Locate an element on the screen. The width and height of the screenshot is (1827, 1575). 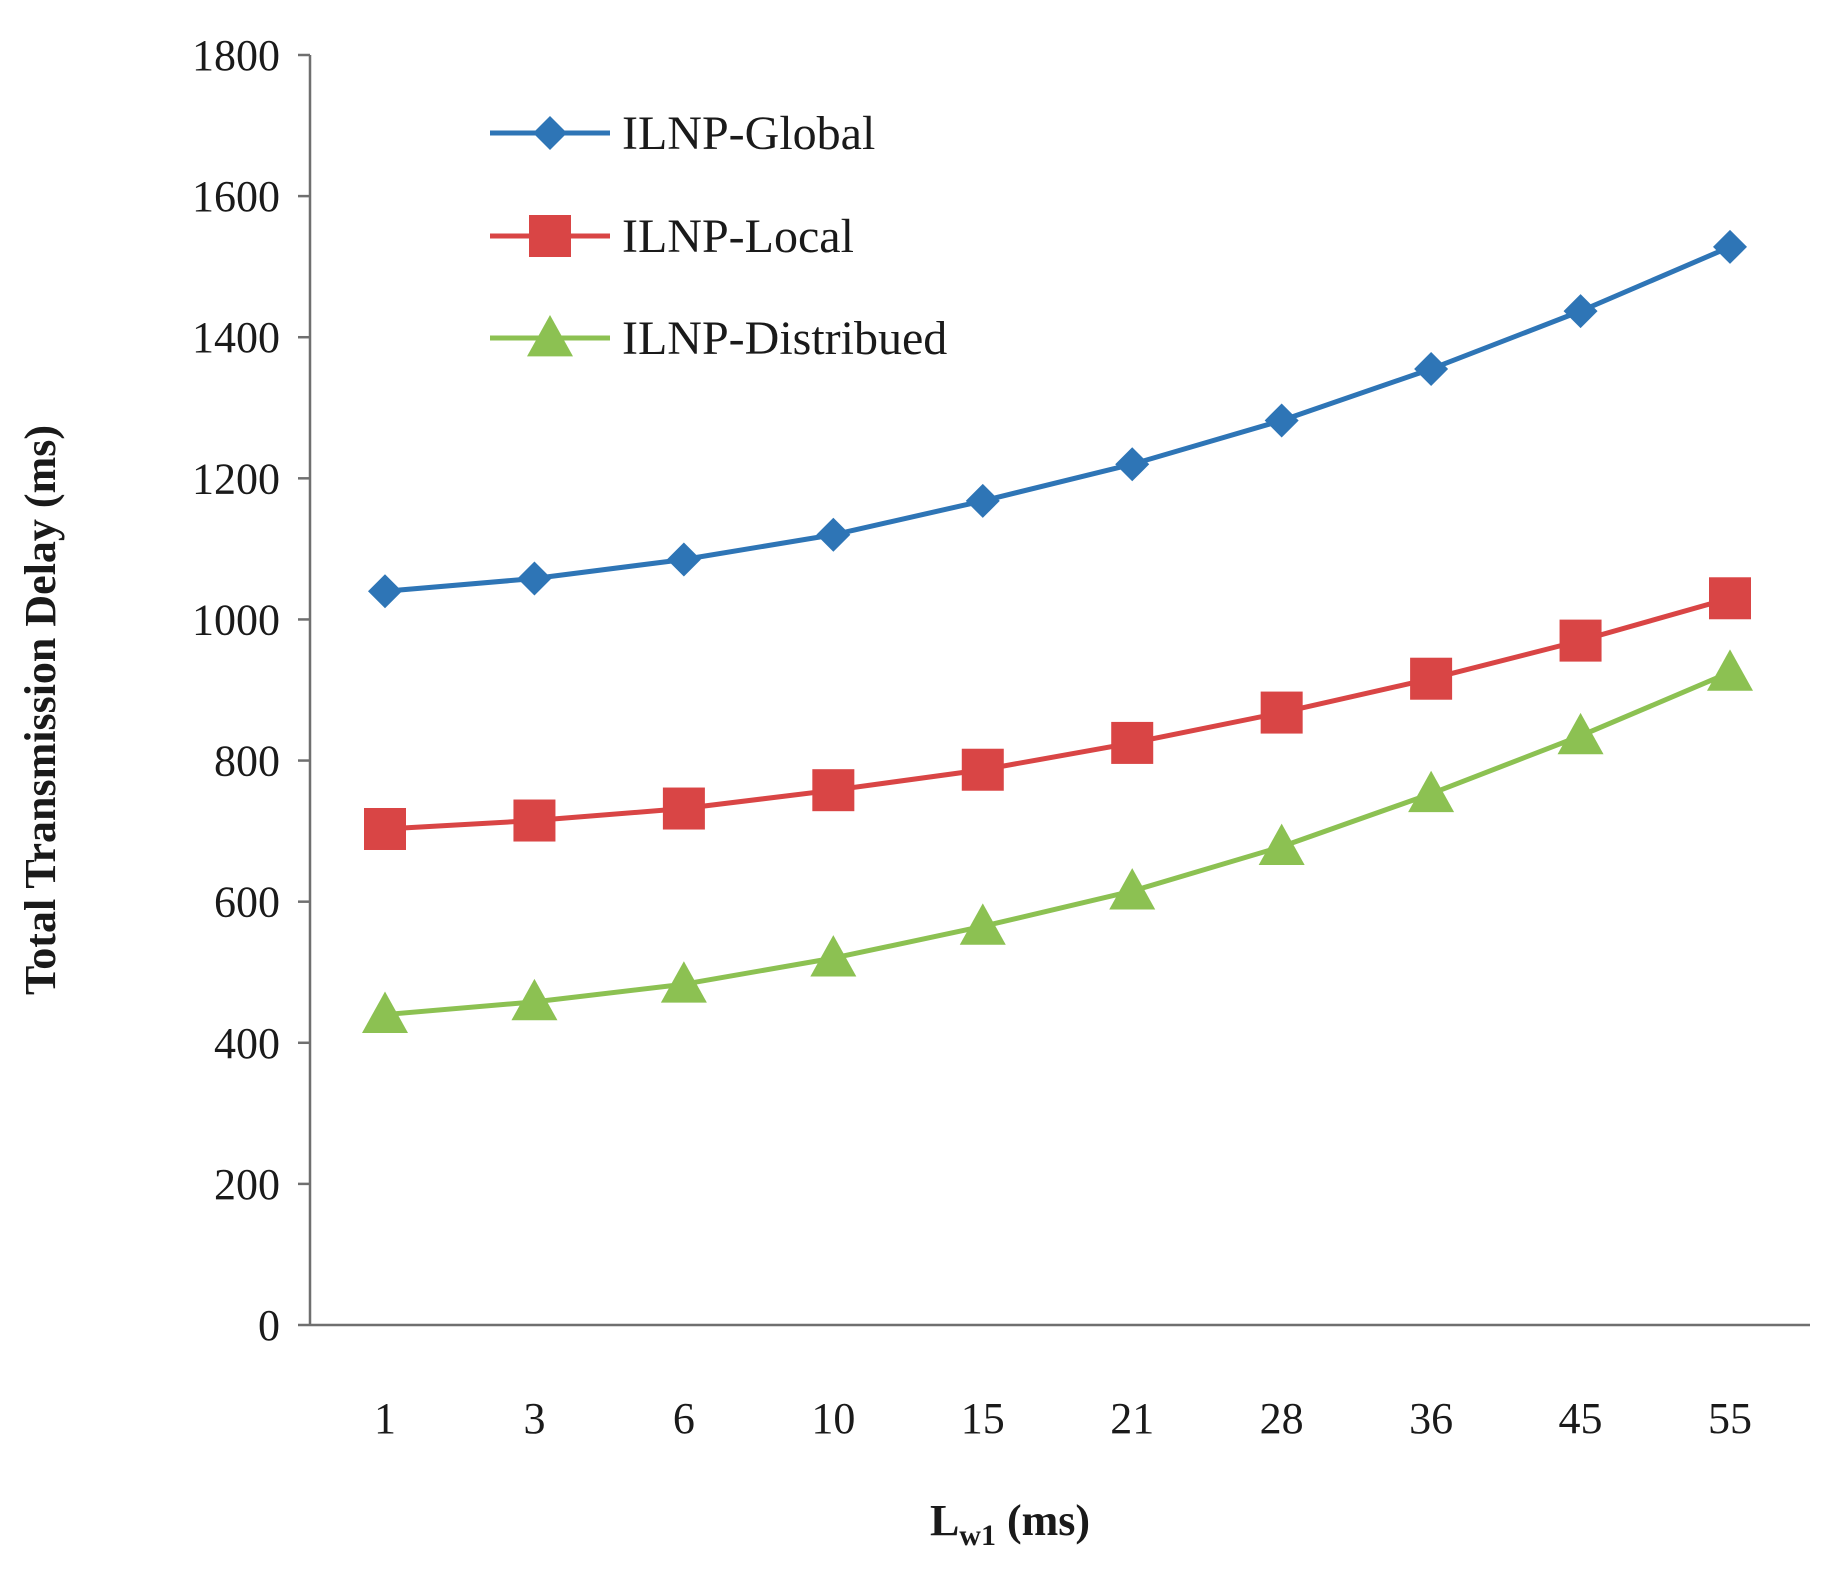
x-tick-label: 21 is located at coordinates (1132, 1418).